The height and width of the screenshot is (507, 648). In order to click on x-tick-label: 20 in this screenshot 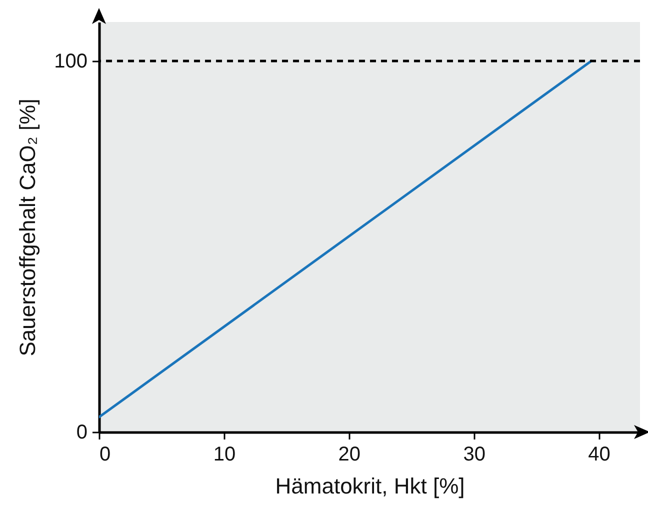, I will do `click(349, 455)`.